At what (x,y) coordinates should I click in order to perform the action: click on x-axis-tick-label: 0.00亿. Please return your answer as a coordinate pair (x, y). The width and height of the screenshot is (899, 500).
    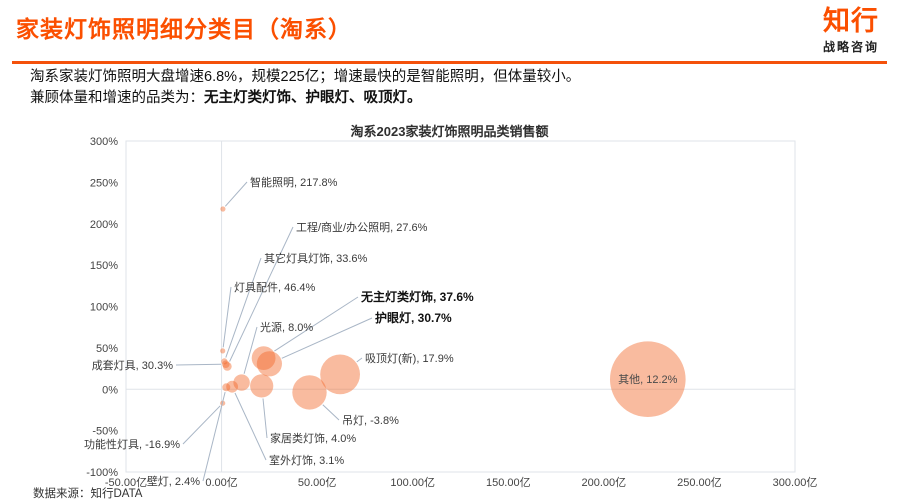
    Looking at the image, I should click on (221, 482).